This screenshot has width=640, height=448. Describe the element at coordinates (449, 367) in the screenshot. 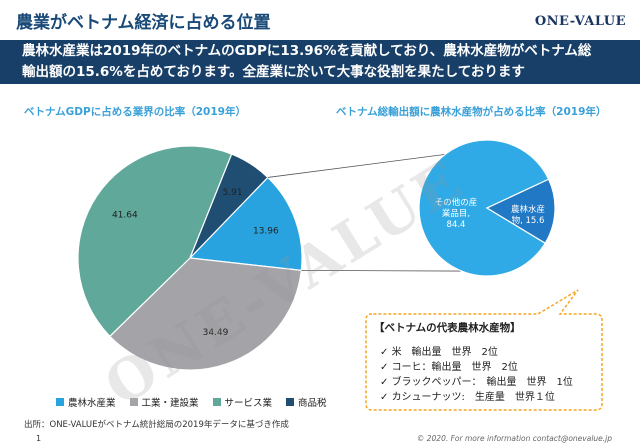

I see `callout-item: ✓ コーヒ：輸出量 世界 2位` at that location.